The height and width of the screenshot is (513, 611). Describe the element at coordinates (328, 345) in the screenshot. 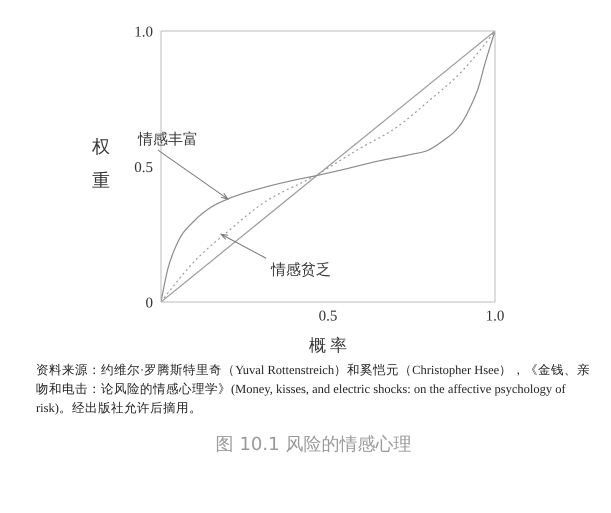

I see `x-axis-title: 概 率` at that location.